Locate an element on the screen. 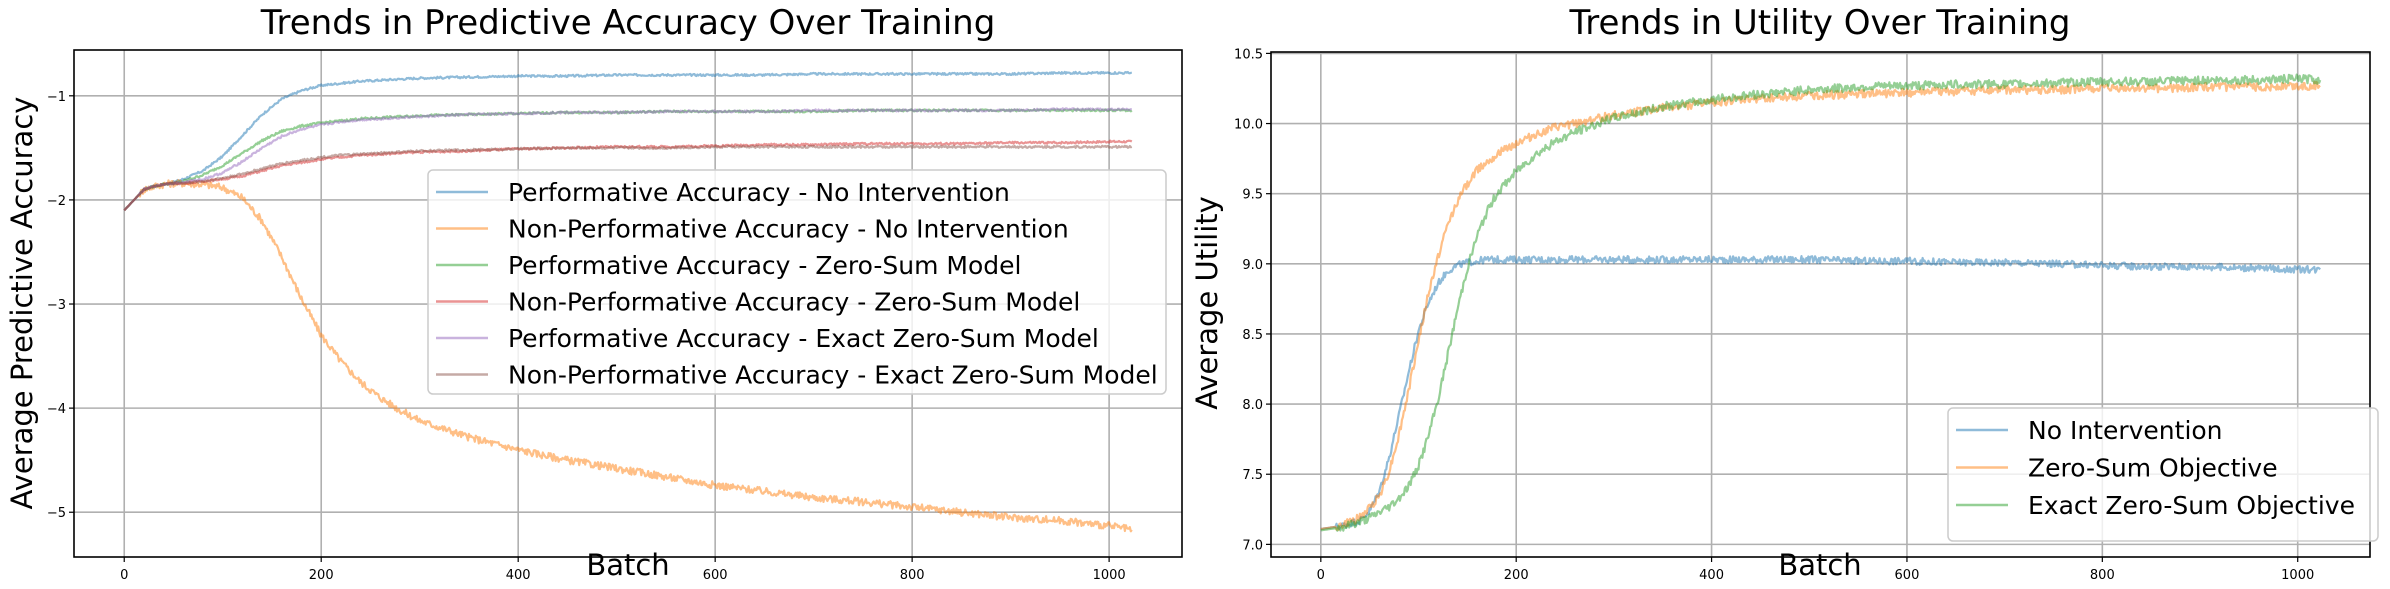 The image size is (2390, 589). legend-item: Performative Accuracy - No Intervention is located at coordinates (723, 192).